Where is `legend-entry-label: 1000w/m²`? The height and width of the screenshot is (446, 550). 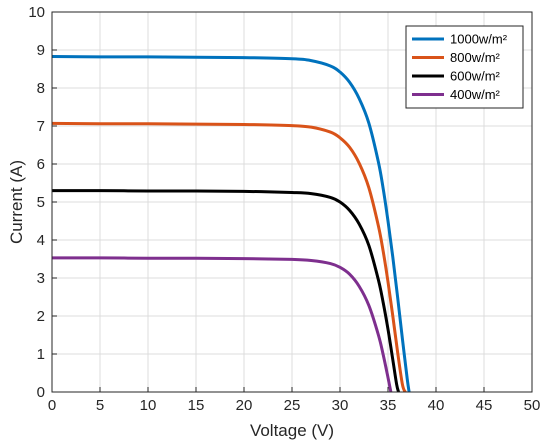 legend-entry-label: 1000w/m² is located at coordinates (479, 39).